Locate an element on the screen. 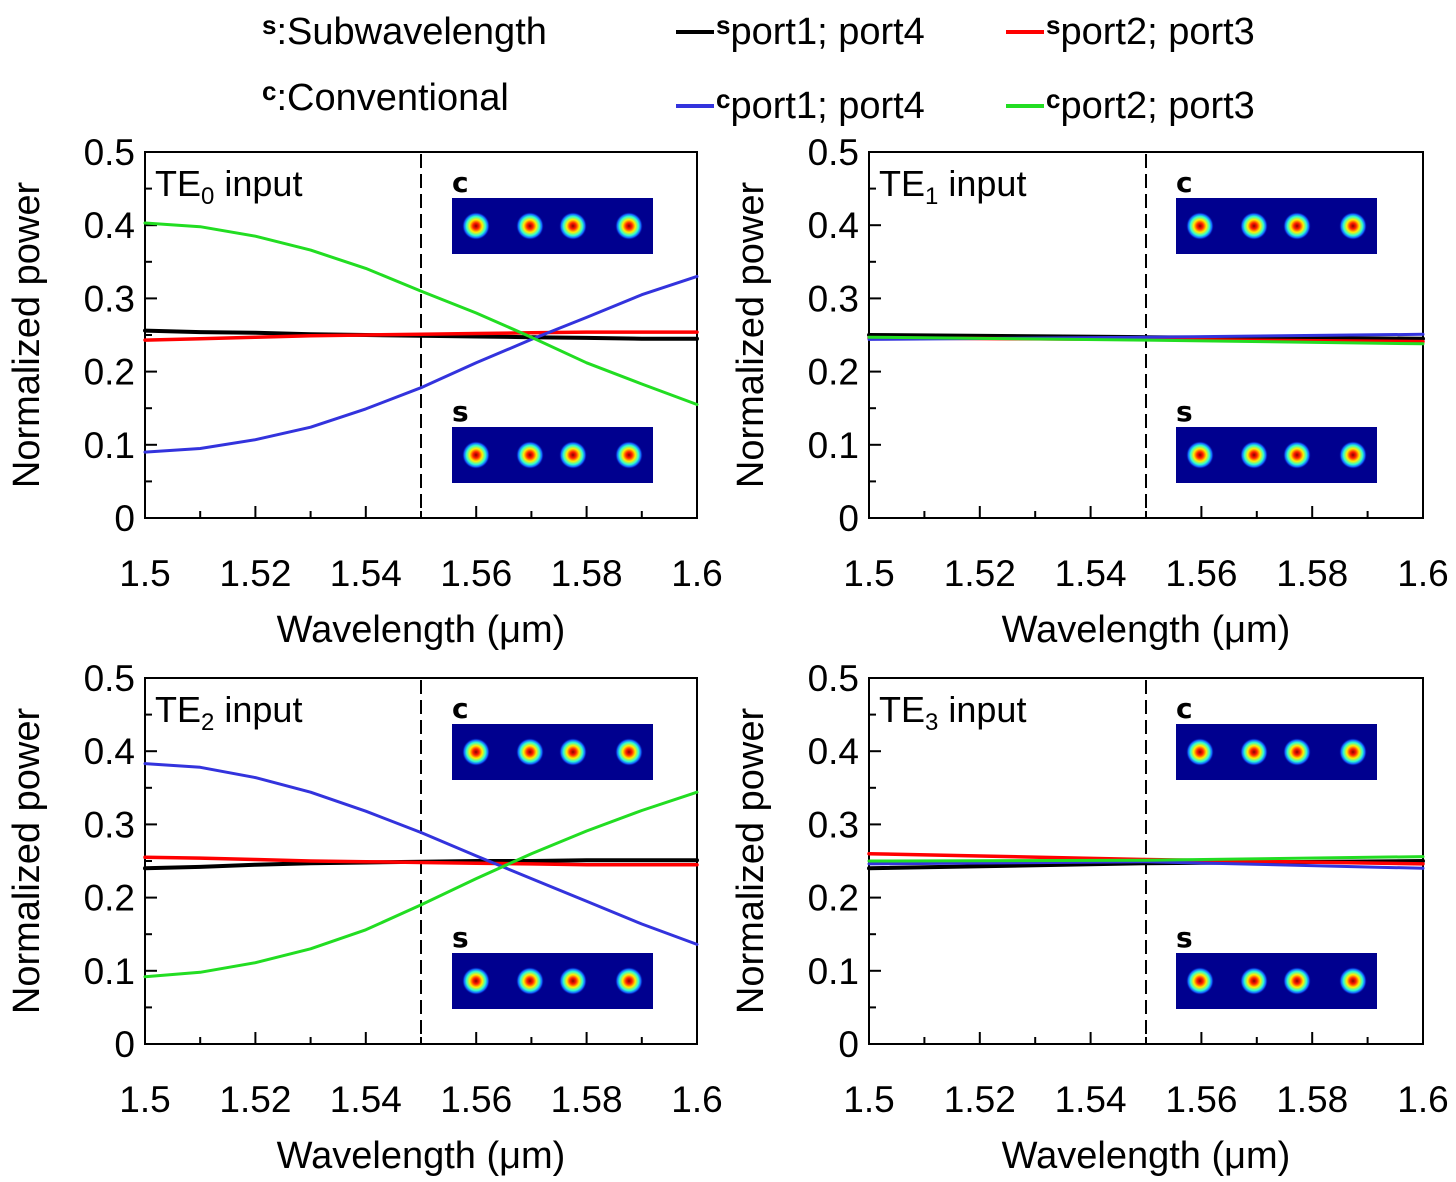 This screenshot has width=1456, height=1182. panel-title-subscript: 0 is located at coordinates (207, 196).